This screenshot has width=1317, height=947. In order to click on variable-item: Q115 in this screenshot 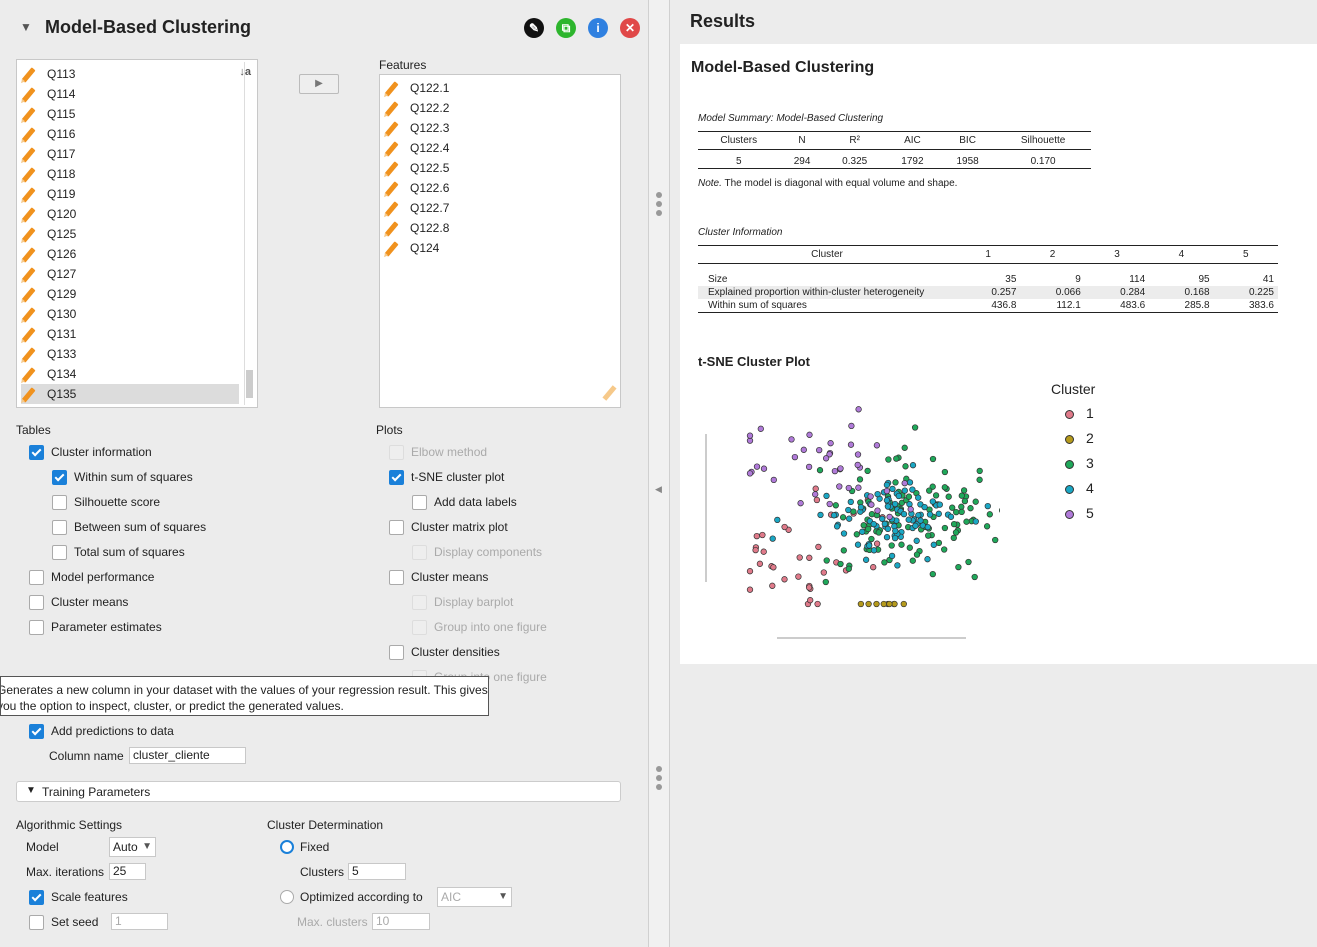, I will do `click(130, 114)`.